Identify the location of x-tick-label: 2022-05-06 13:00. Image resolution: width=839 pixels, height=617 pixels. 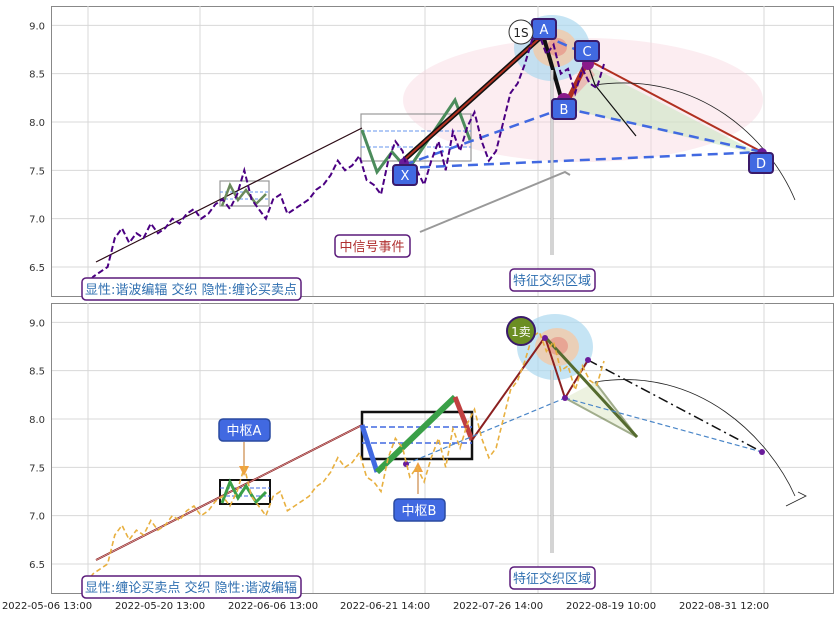
(47, 606).